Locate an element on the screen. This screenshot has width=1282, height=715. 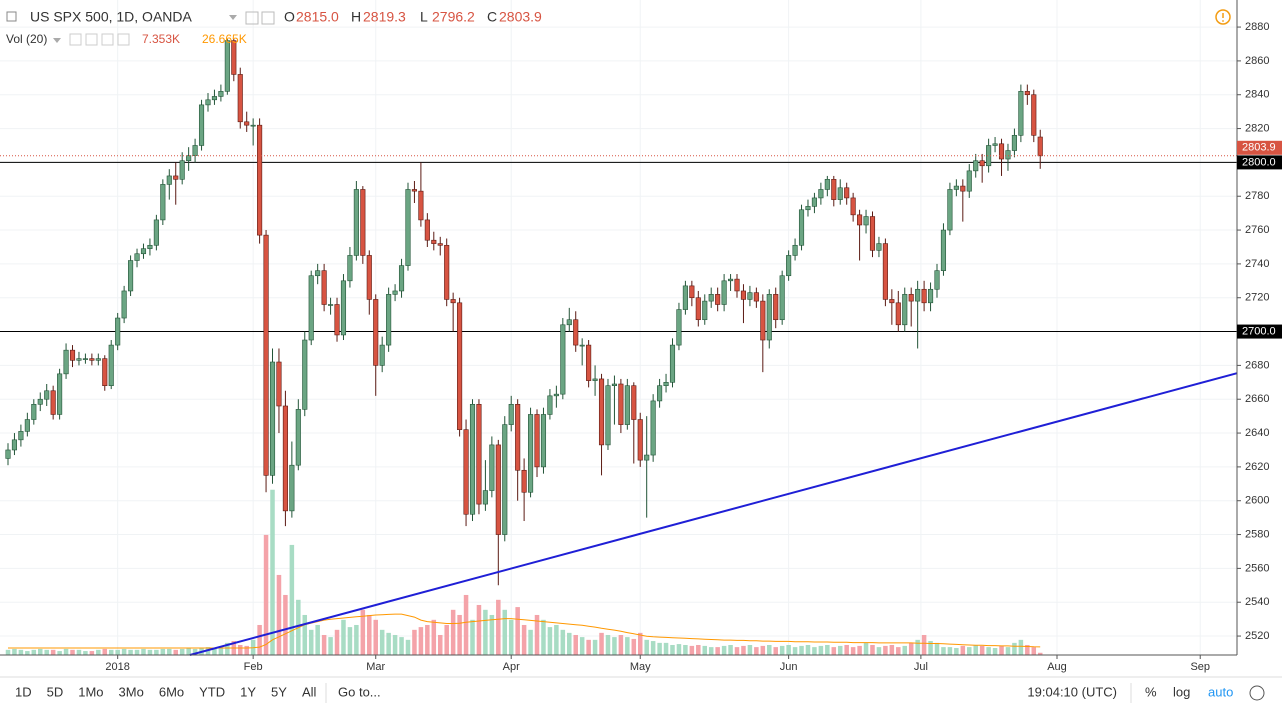
remove-icon is located at coordinates (123, 39).